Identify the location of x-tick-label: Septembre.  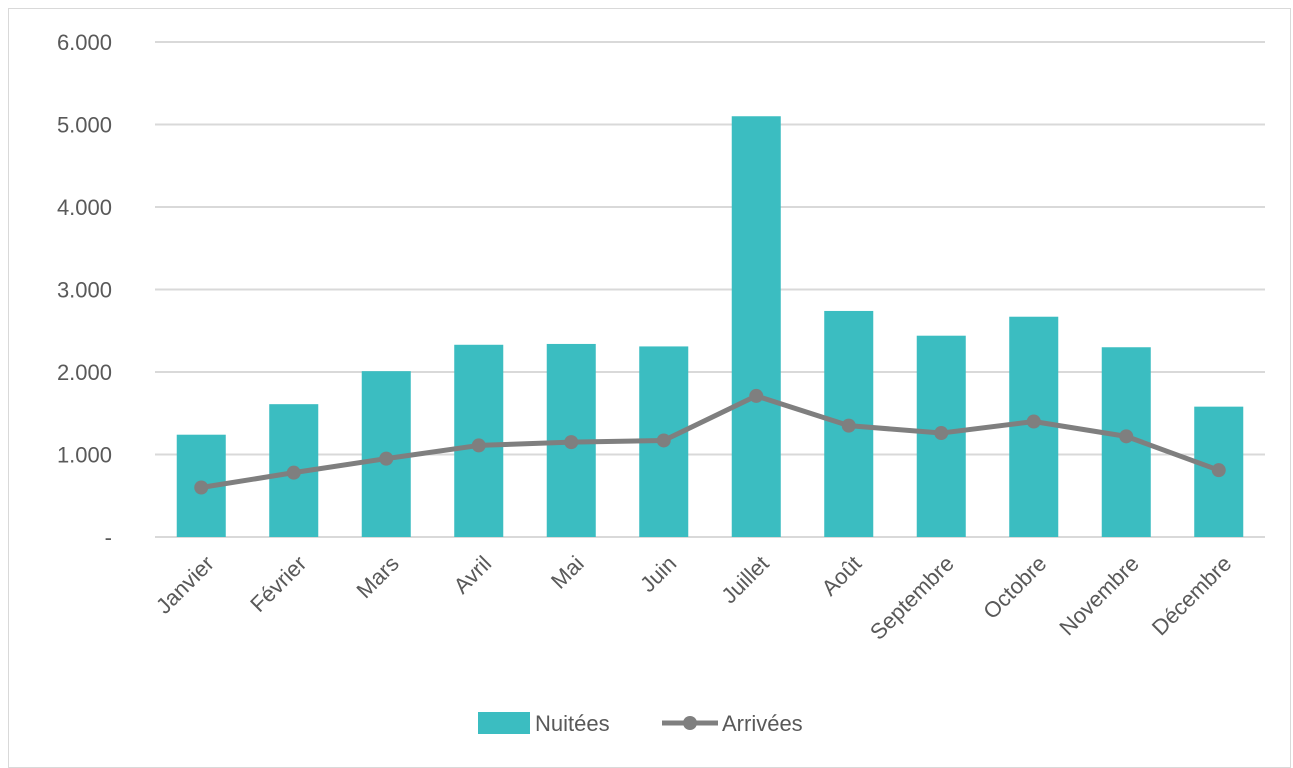
(912, 598).